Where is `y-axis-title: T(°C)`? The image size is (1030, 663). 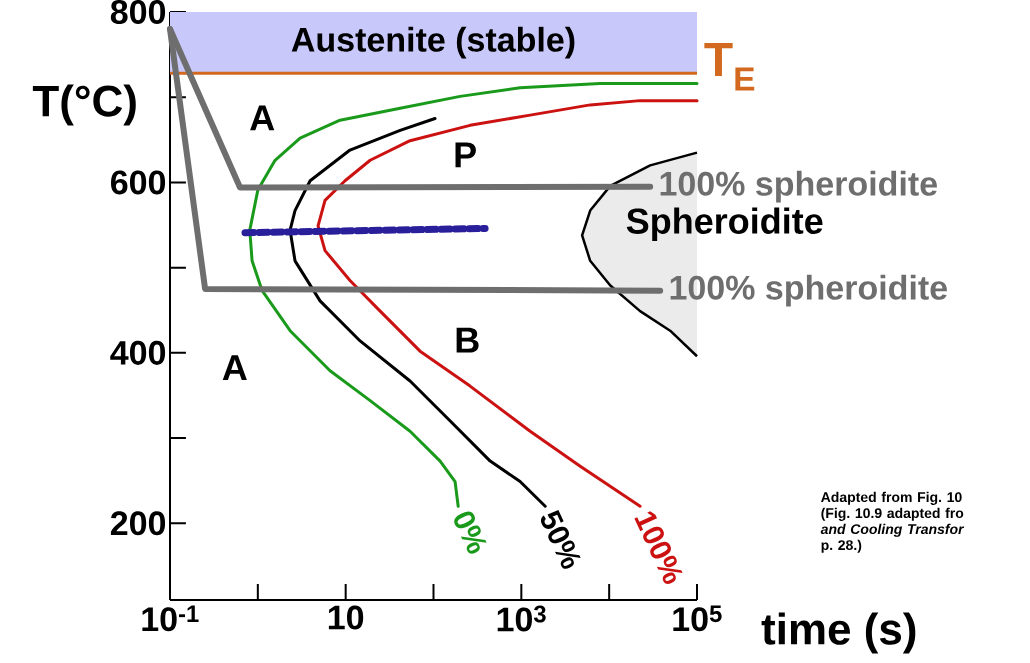
y-axis-title: T(°C) is located at coordinates (84, 105).